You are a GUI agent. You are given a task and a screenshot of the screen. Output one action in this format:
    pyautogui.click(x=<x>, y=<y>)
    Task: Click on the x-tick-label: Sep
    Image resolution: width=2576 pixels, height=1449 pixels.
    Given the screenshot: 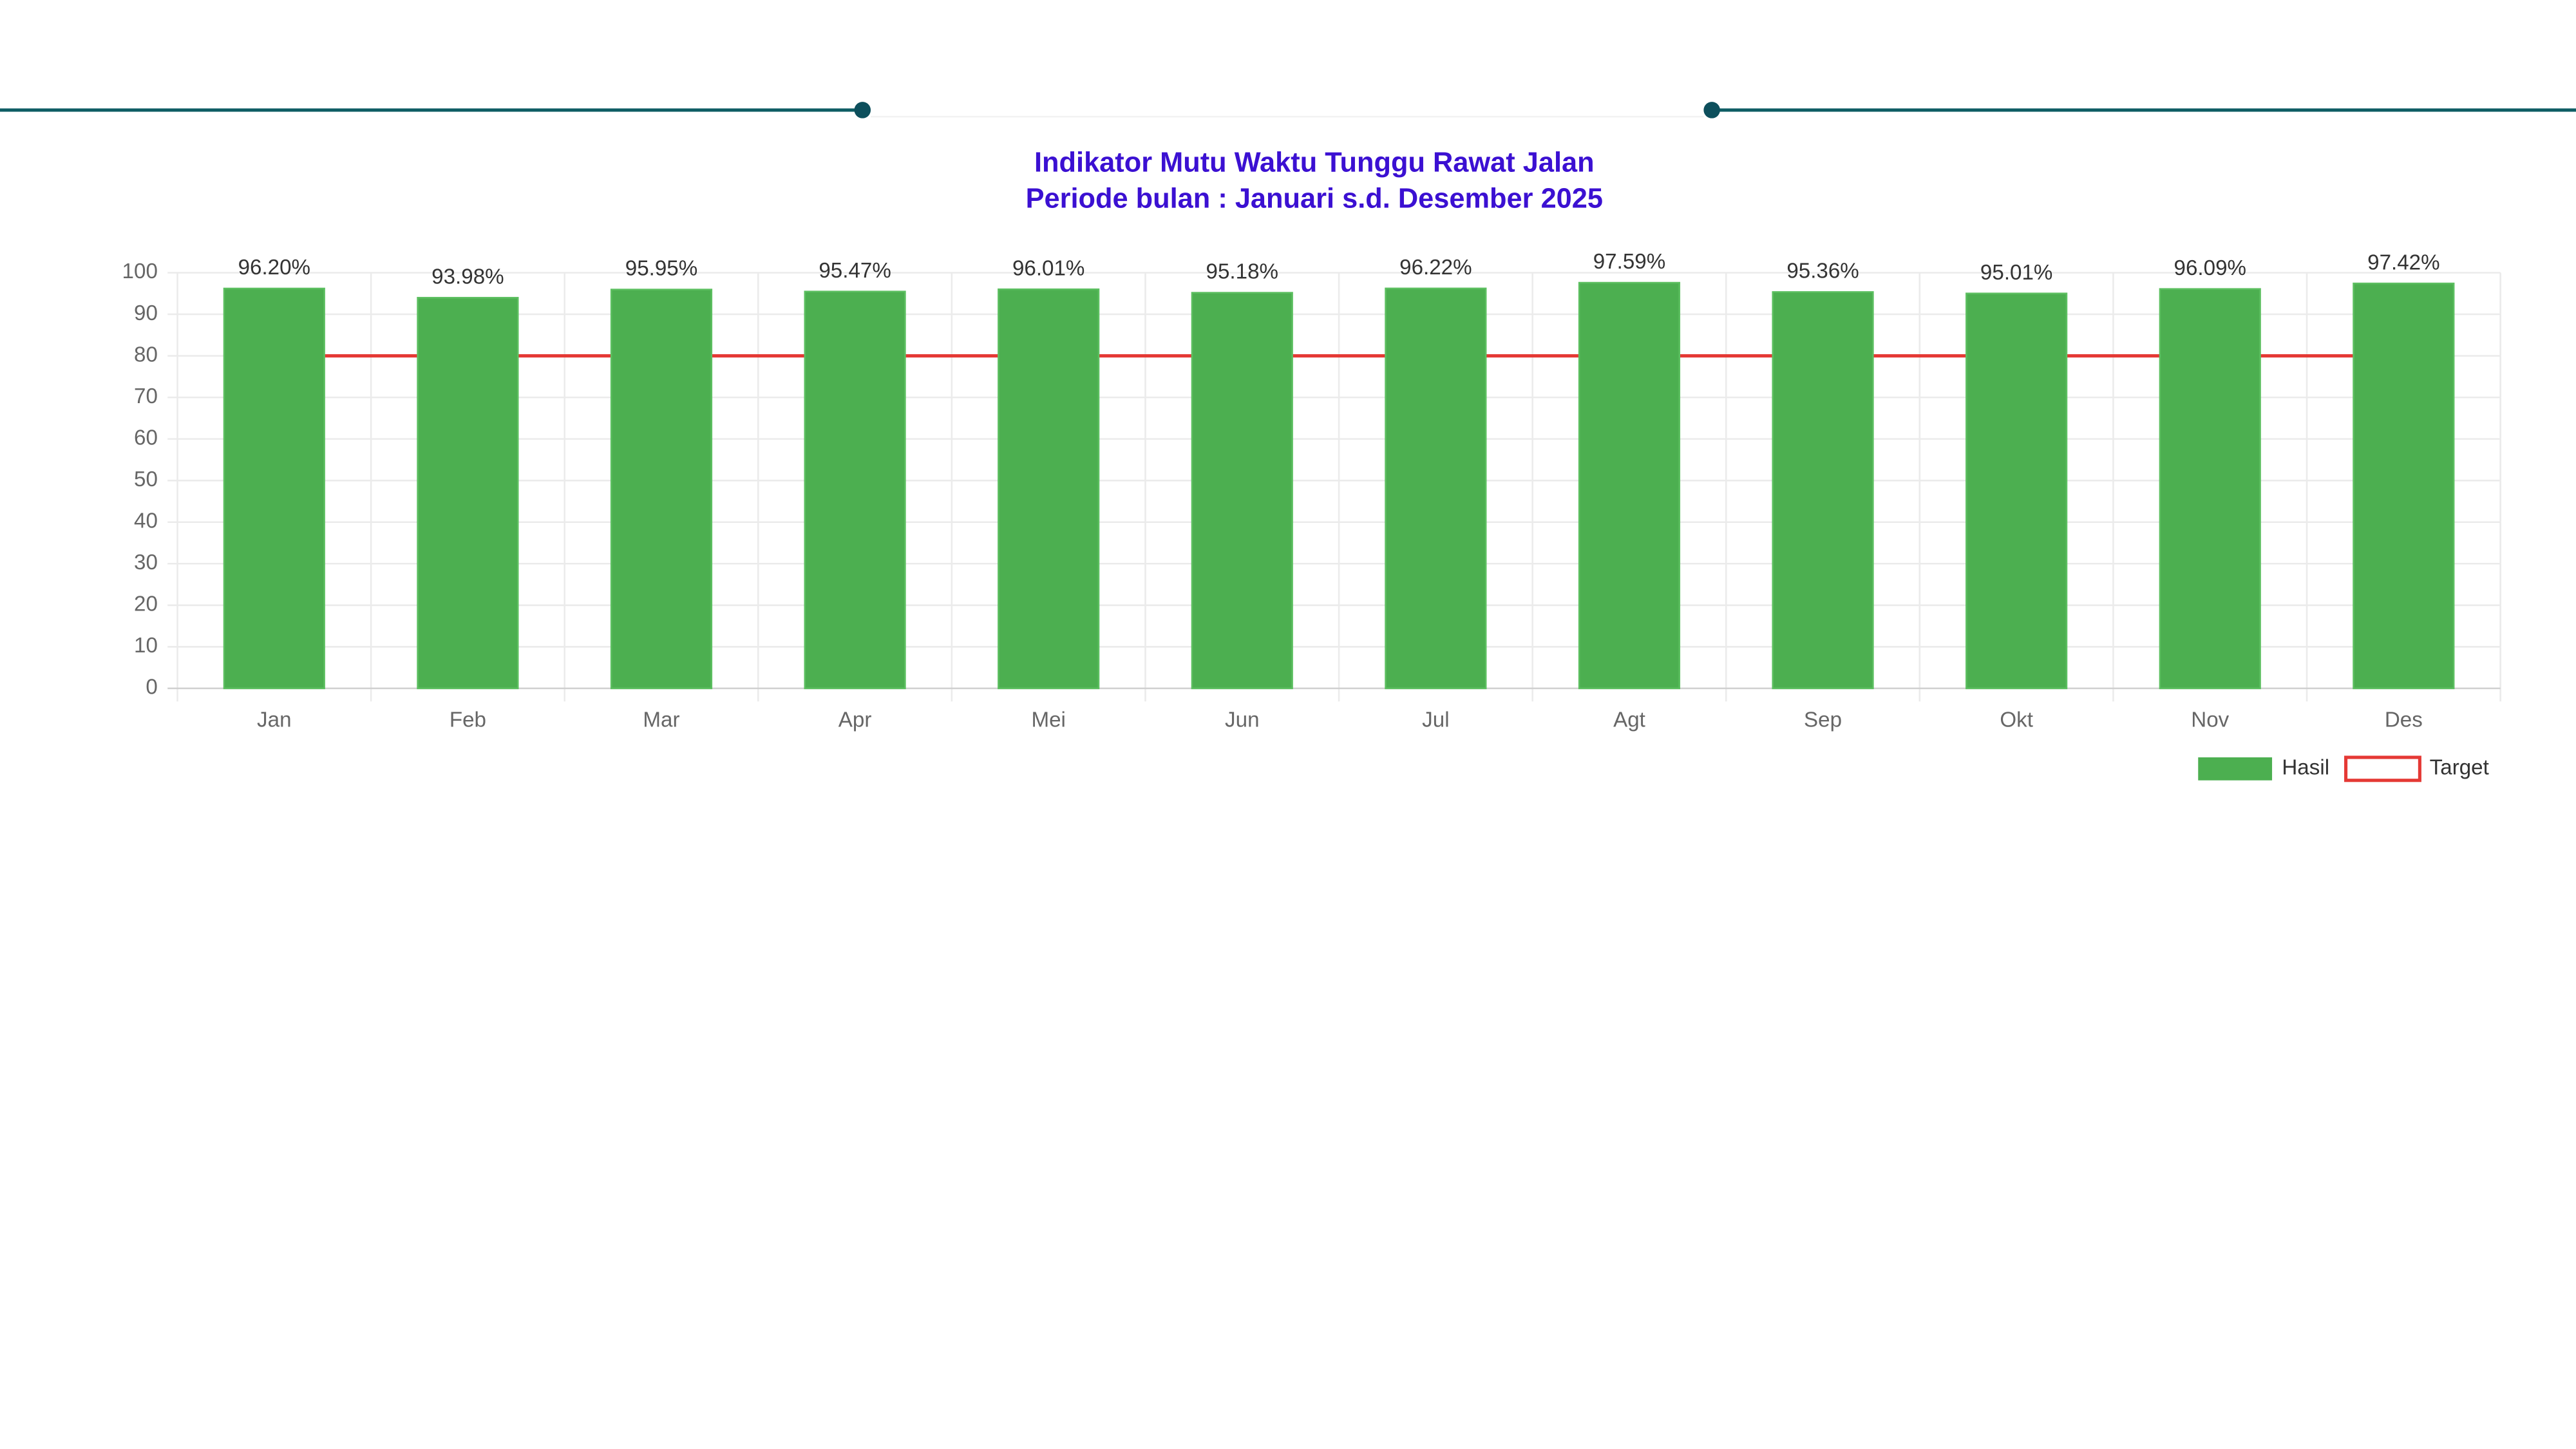 What is the action you would take?
    pyautogui.click(x=1823, y=720)
    